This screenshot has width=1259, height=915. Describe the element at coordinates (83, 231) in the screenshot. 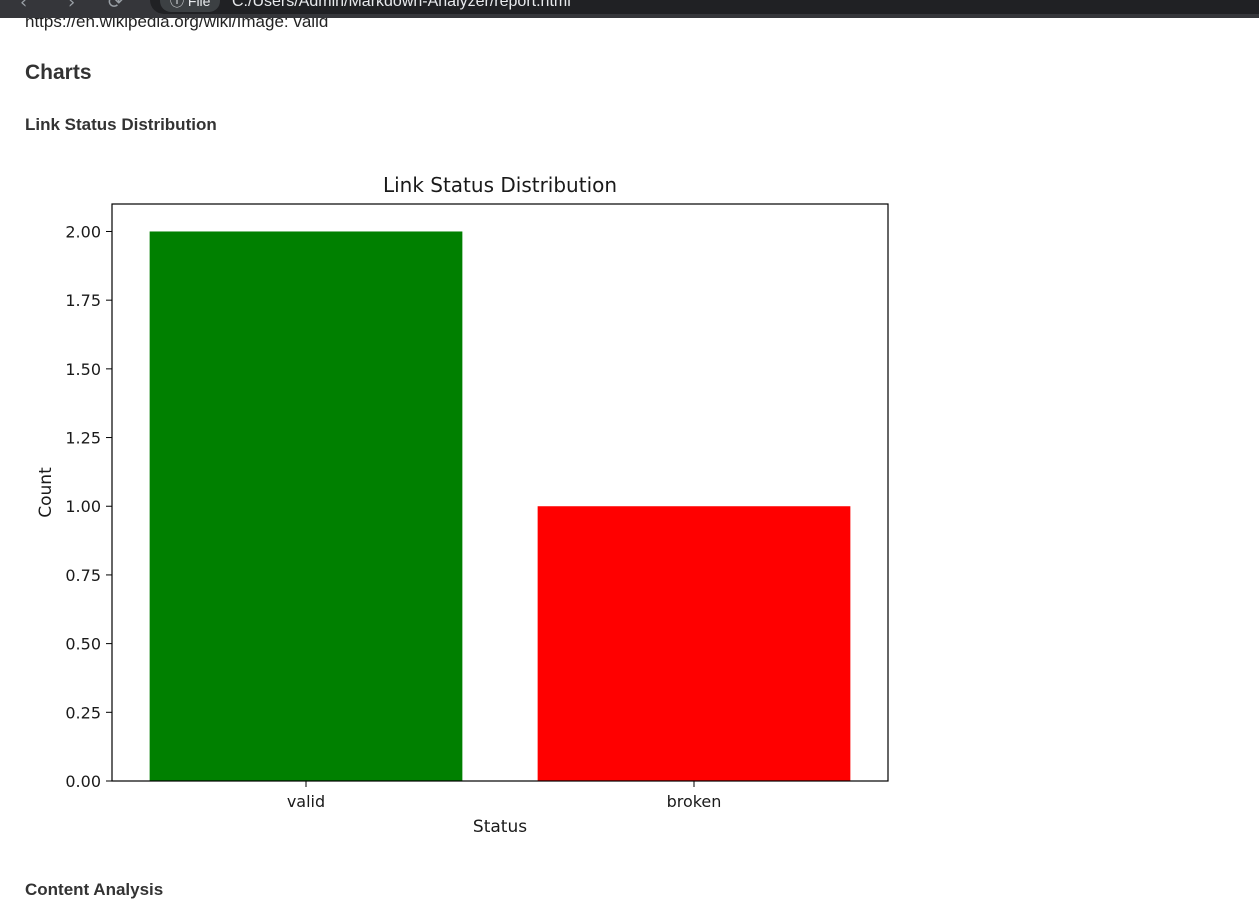

I see `y-tick-label: 2.00` at that location.